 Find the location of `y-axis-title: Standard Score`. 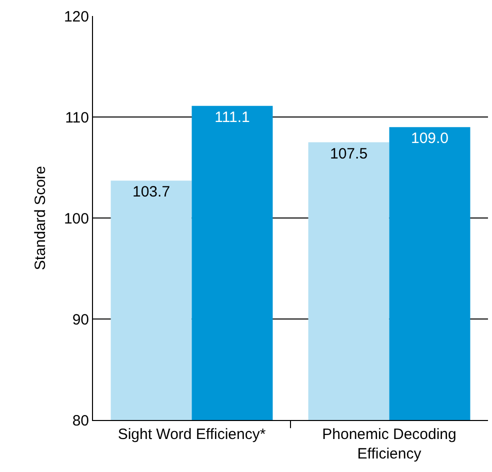

y-axis-title: Standard Score is located at coordinates (41, 218).